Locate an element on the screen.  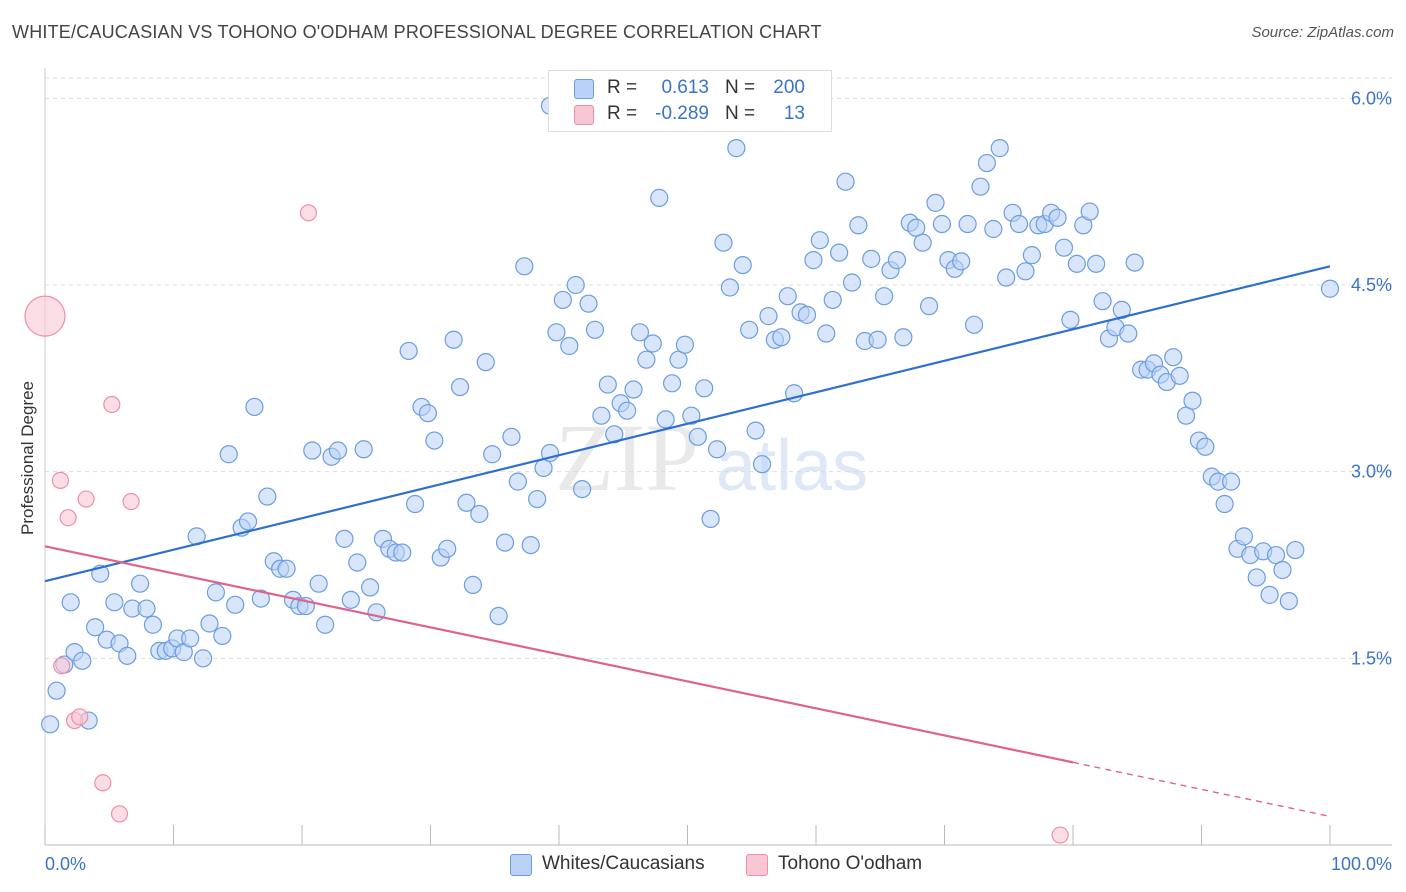
legend-label-tohono: Tohono O'odham is located at coordinates (850, 863).